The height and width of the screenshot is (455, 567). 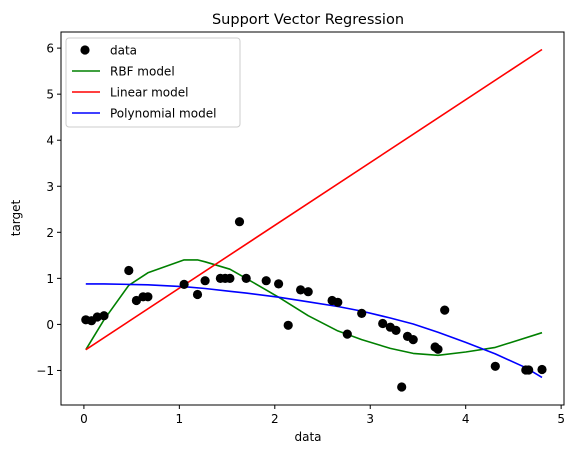 I want to click on y-tick-label: 1, so click(x=50, y=279).